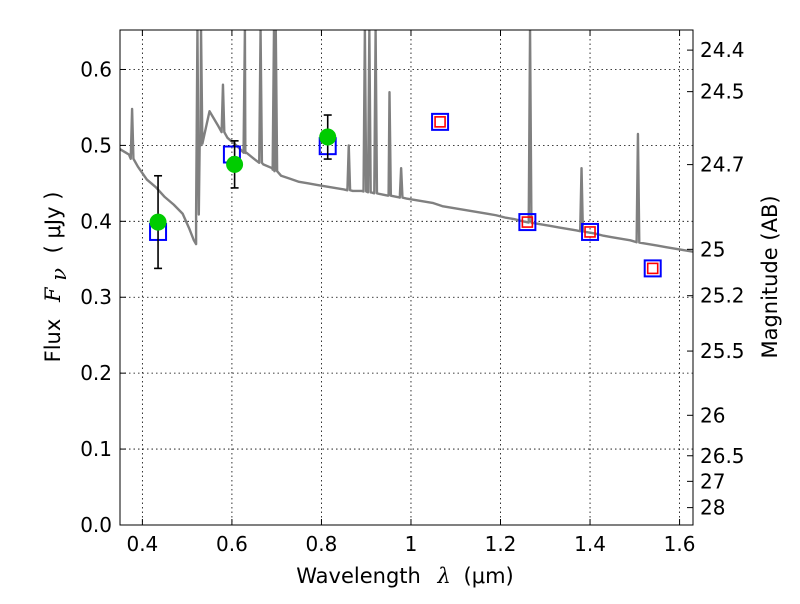  Describe the element at coordinates (53, 294) in the screenshot. I see `y-axis-label-symbol: F` at that location.